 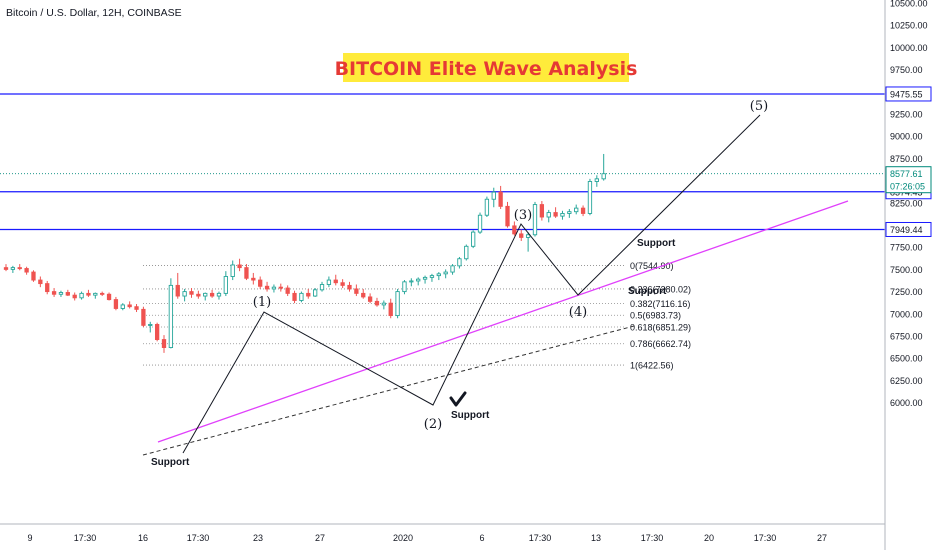 I want to click on current-price-value: 8577.61, so click(x=906, y=174).